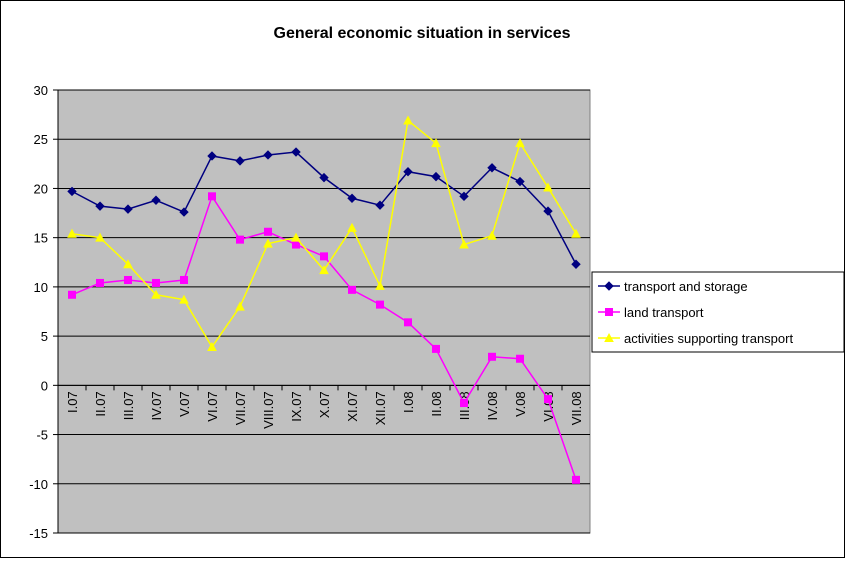 The width and height of the screenshot is (845, 563). What do you see at coordinates (44, 336) in the screenshot?
I see `y-tick-label: 5` at bounding box center [44, 336].